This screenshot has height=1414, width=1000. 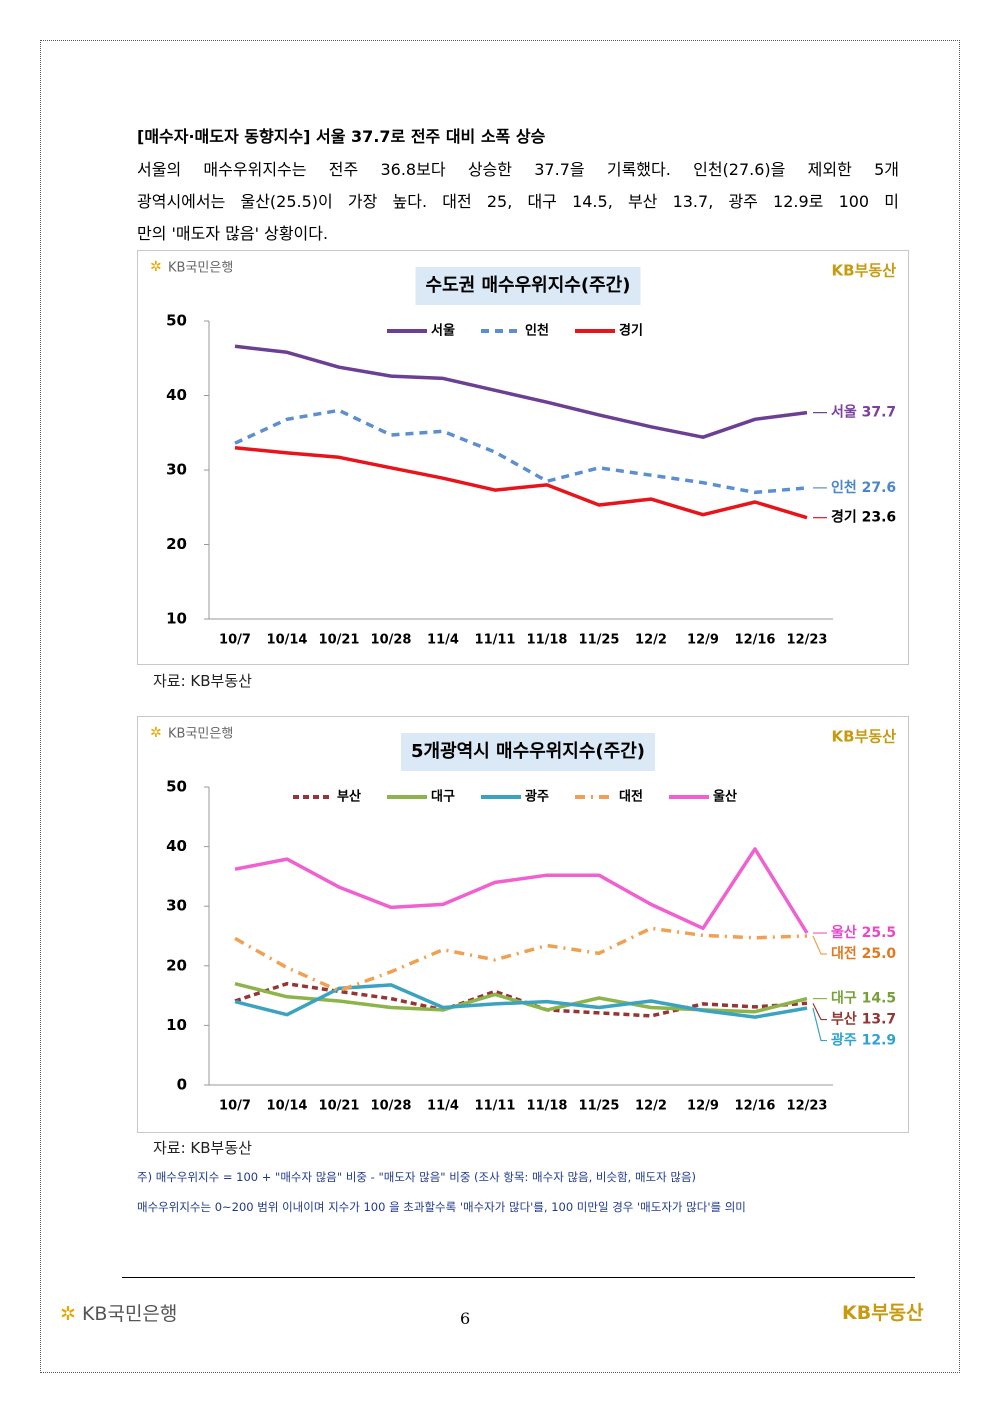 I want to click on chart-title: 5개광역시 매수우위지수(주간), so click(x=528, y=751).